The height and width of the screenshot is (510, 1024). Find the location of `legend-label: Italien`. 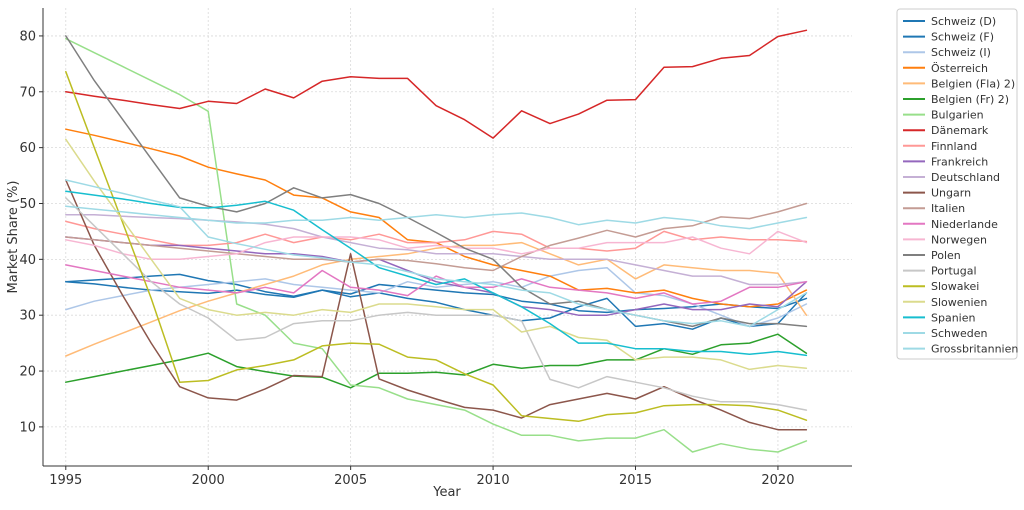

legend-label: Italien is located at coordinates (948, 208).